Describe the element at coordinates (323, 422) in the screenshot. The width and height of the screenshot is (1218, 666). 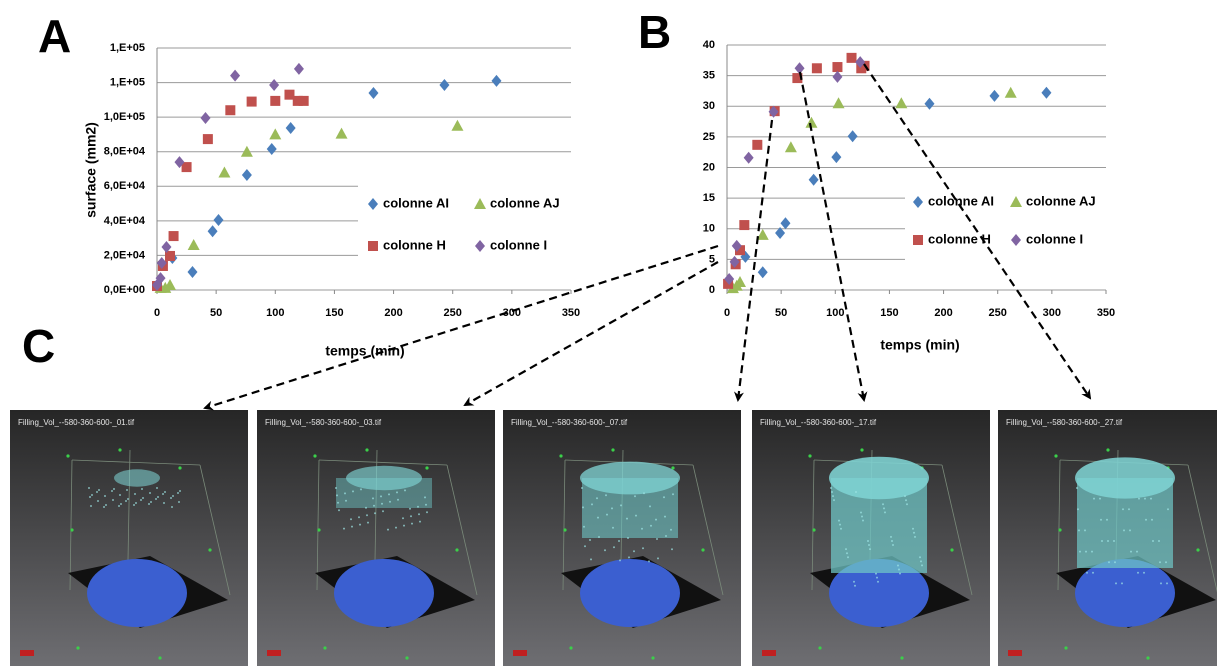
I see `image-caption: Filling_Vol_--580-360-600-_03.tif` at that location.